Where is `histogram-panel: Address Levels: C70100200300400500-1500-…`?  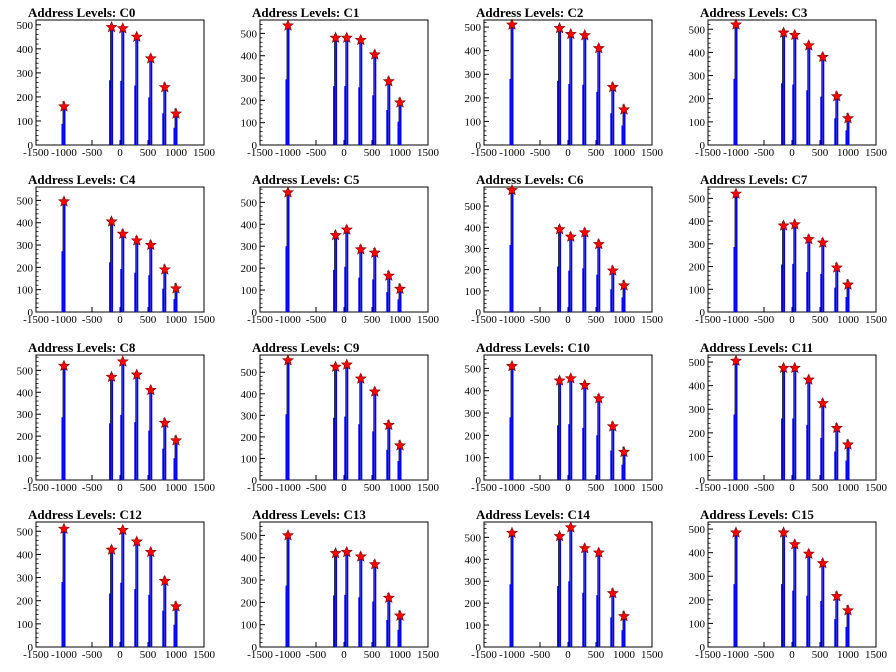 histogram-panel: Address Levels: C70100200300400500-1500-… is located at coordinates (788, 249).